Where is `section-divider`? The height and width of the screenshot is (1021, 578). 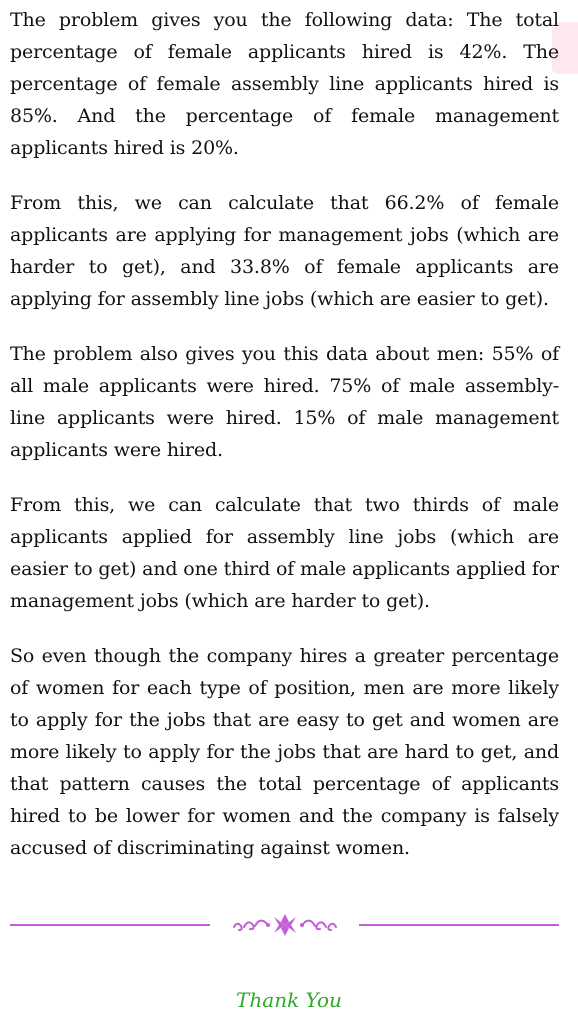 section-divider is located at coordinates (284, 925).